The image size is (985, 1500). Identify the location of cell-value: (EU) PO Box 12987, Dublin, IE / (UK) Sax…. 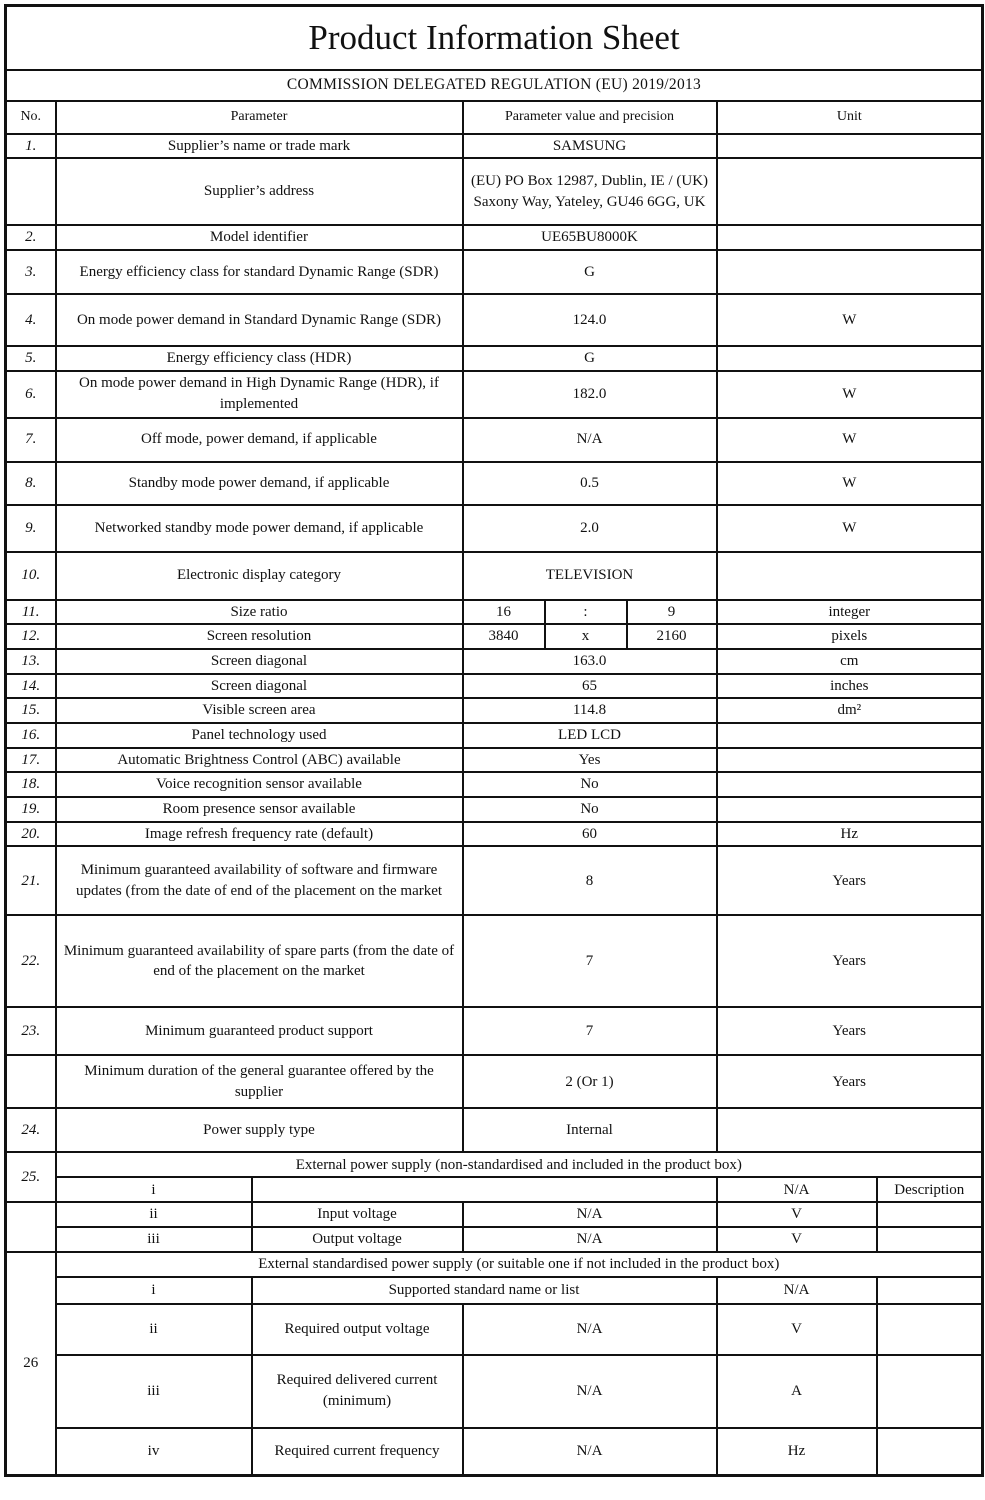
(589, 192).